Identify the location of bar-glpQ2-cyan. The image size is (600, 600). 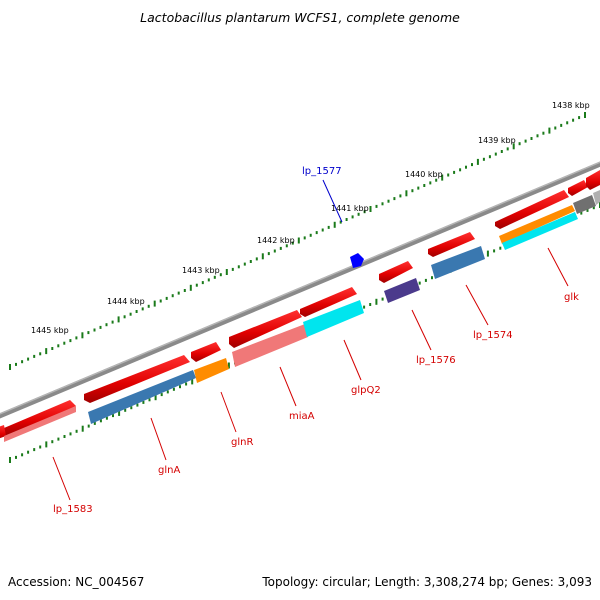
(333, 318).